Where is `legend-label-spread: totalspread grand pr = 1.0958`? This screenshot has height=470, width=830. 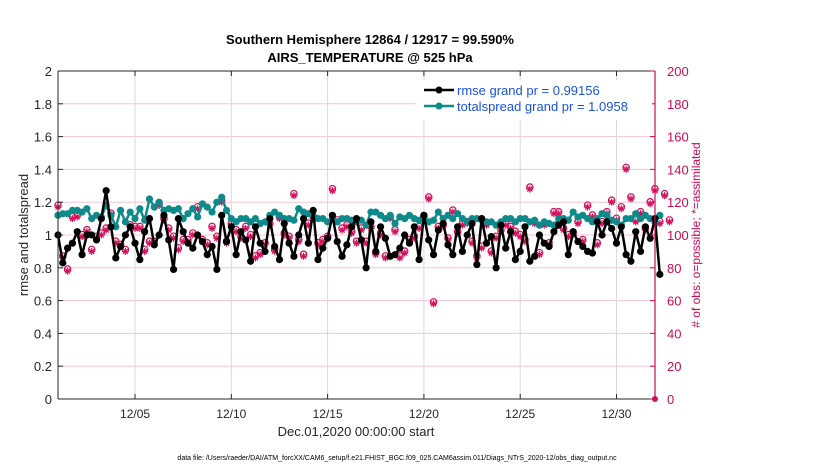
legend-label-spread: totalspread grand pr = 1.0958 is located at coordinates (542, 106).